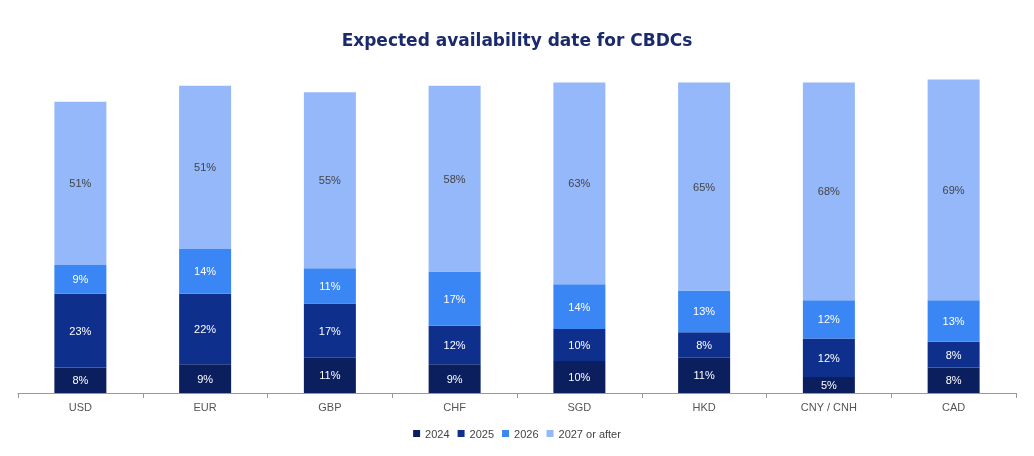 The height and width of the screenshot is (456, 1034). Describe the element at coordinates (829, 385) in the screenshot. I see `data-label: 5%` at that location.